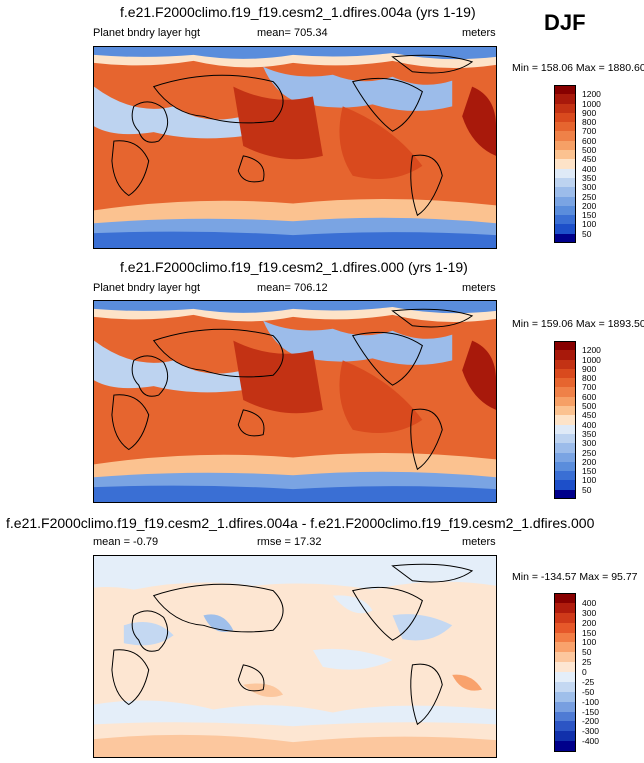 The height and width of the screenshot is (763, 644). Describe the element at coordinates (578, 68) in the screenshot. I see `panel1-minmax: Min = 158.06 Max = 1880.60` at that location.